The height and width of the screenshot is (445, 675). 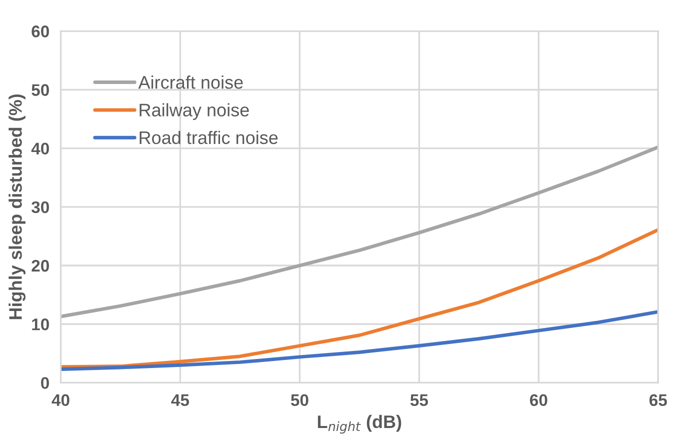 I want to click on legend-label: Aircraft noise, so click(x=190, y=82).